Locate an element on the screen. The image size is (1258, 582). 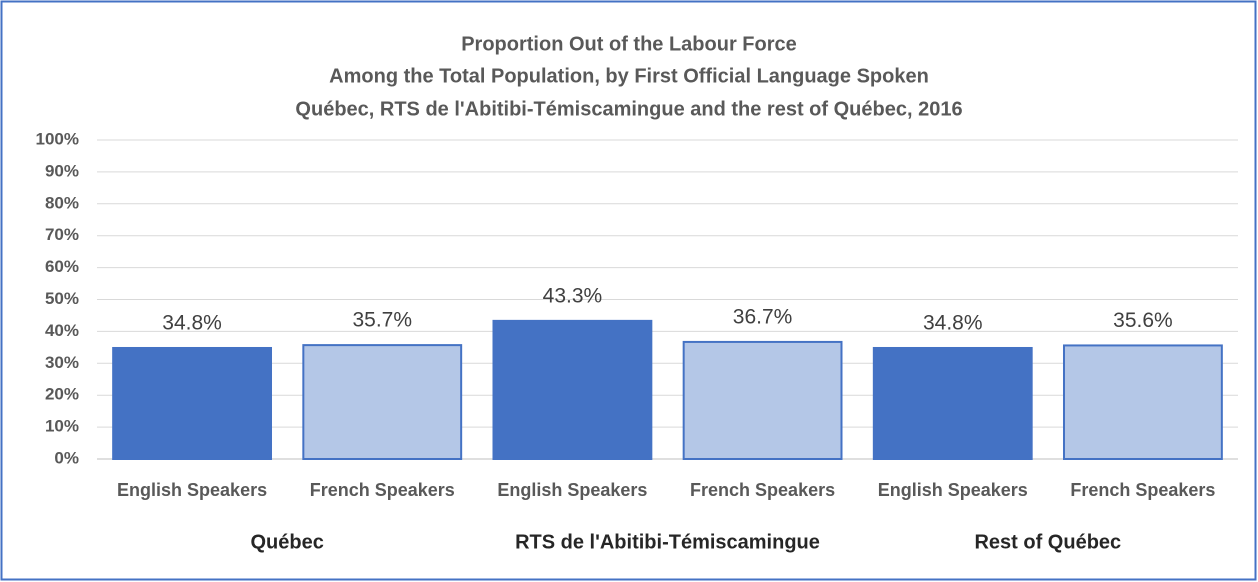
chart-title: Proportion Out of the Labour Force is located at coordinates (629, 44).